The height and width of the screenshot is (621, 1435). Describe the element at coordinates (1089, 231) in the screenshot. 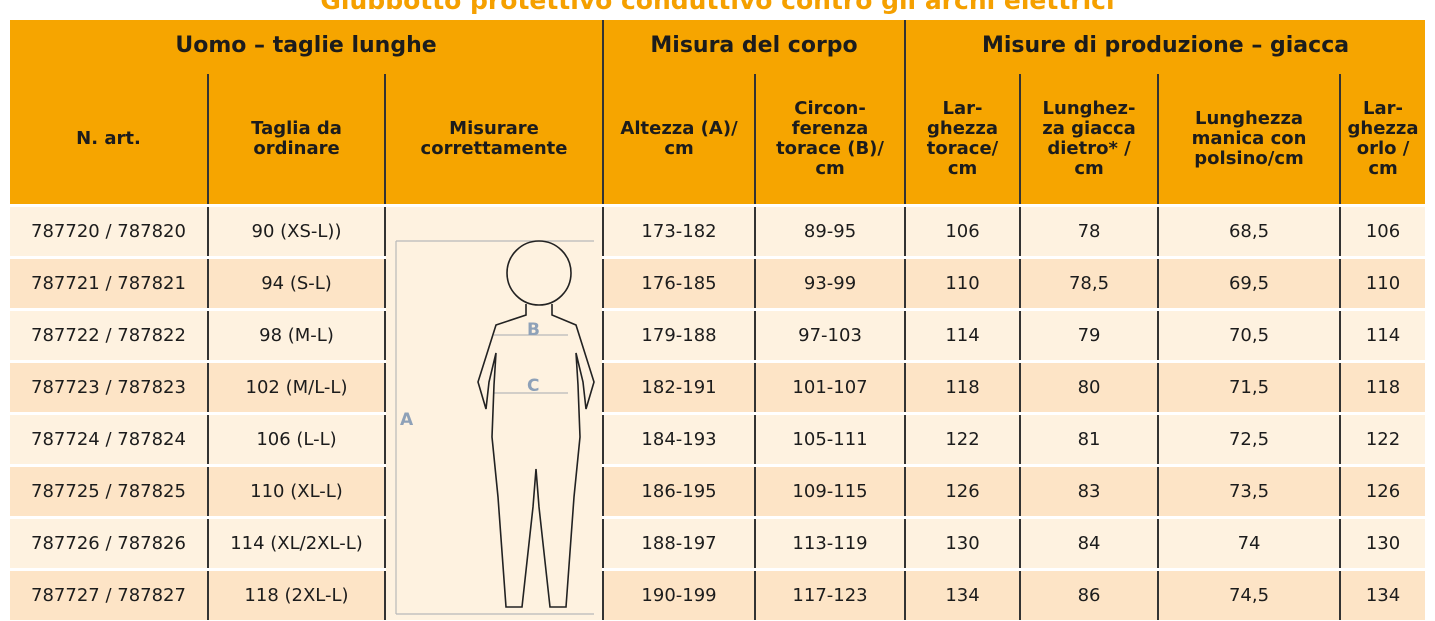

I see `table-cell: 78` at that location.